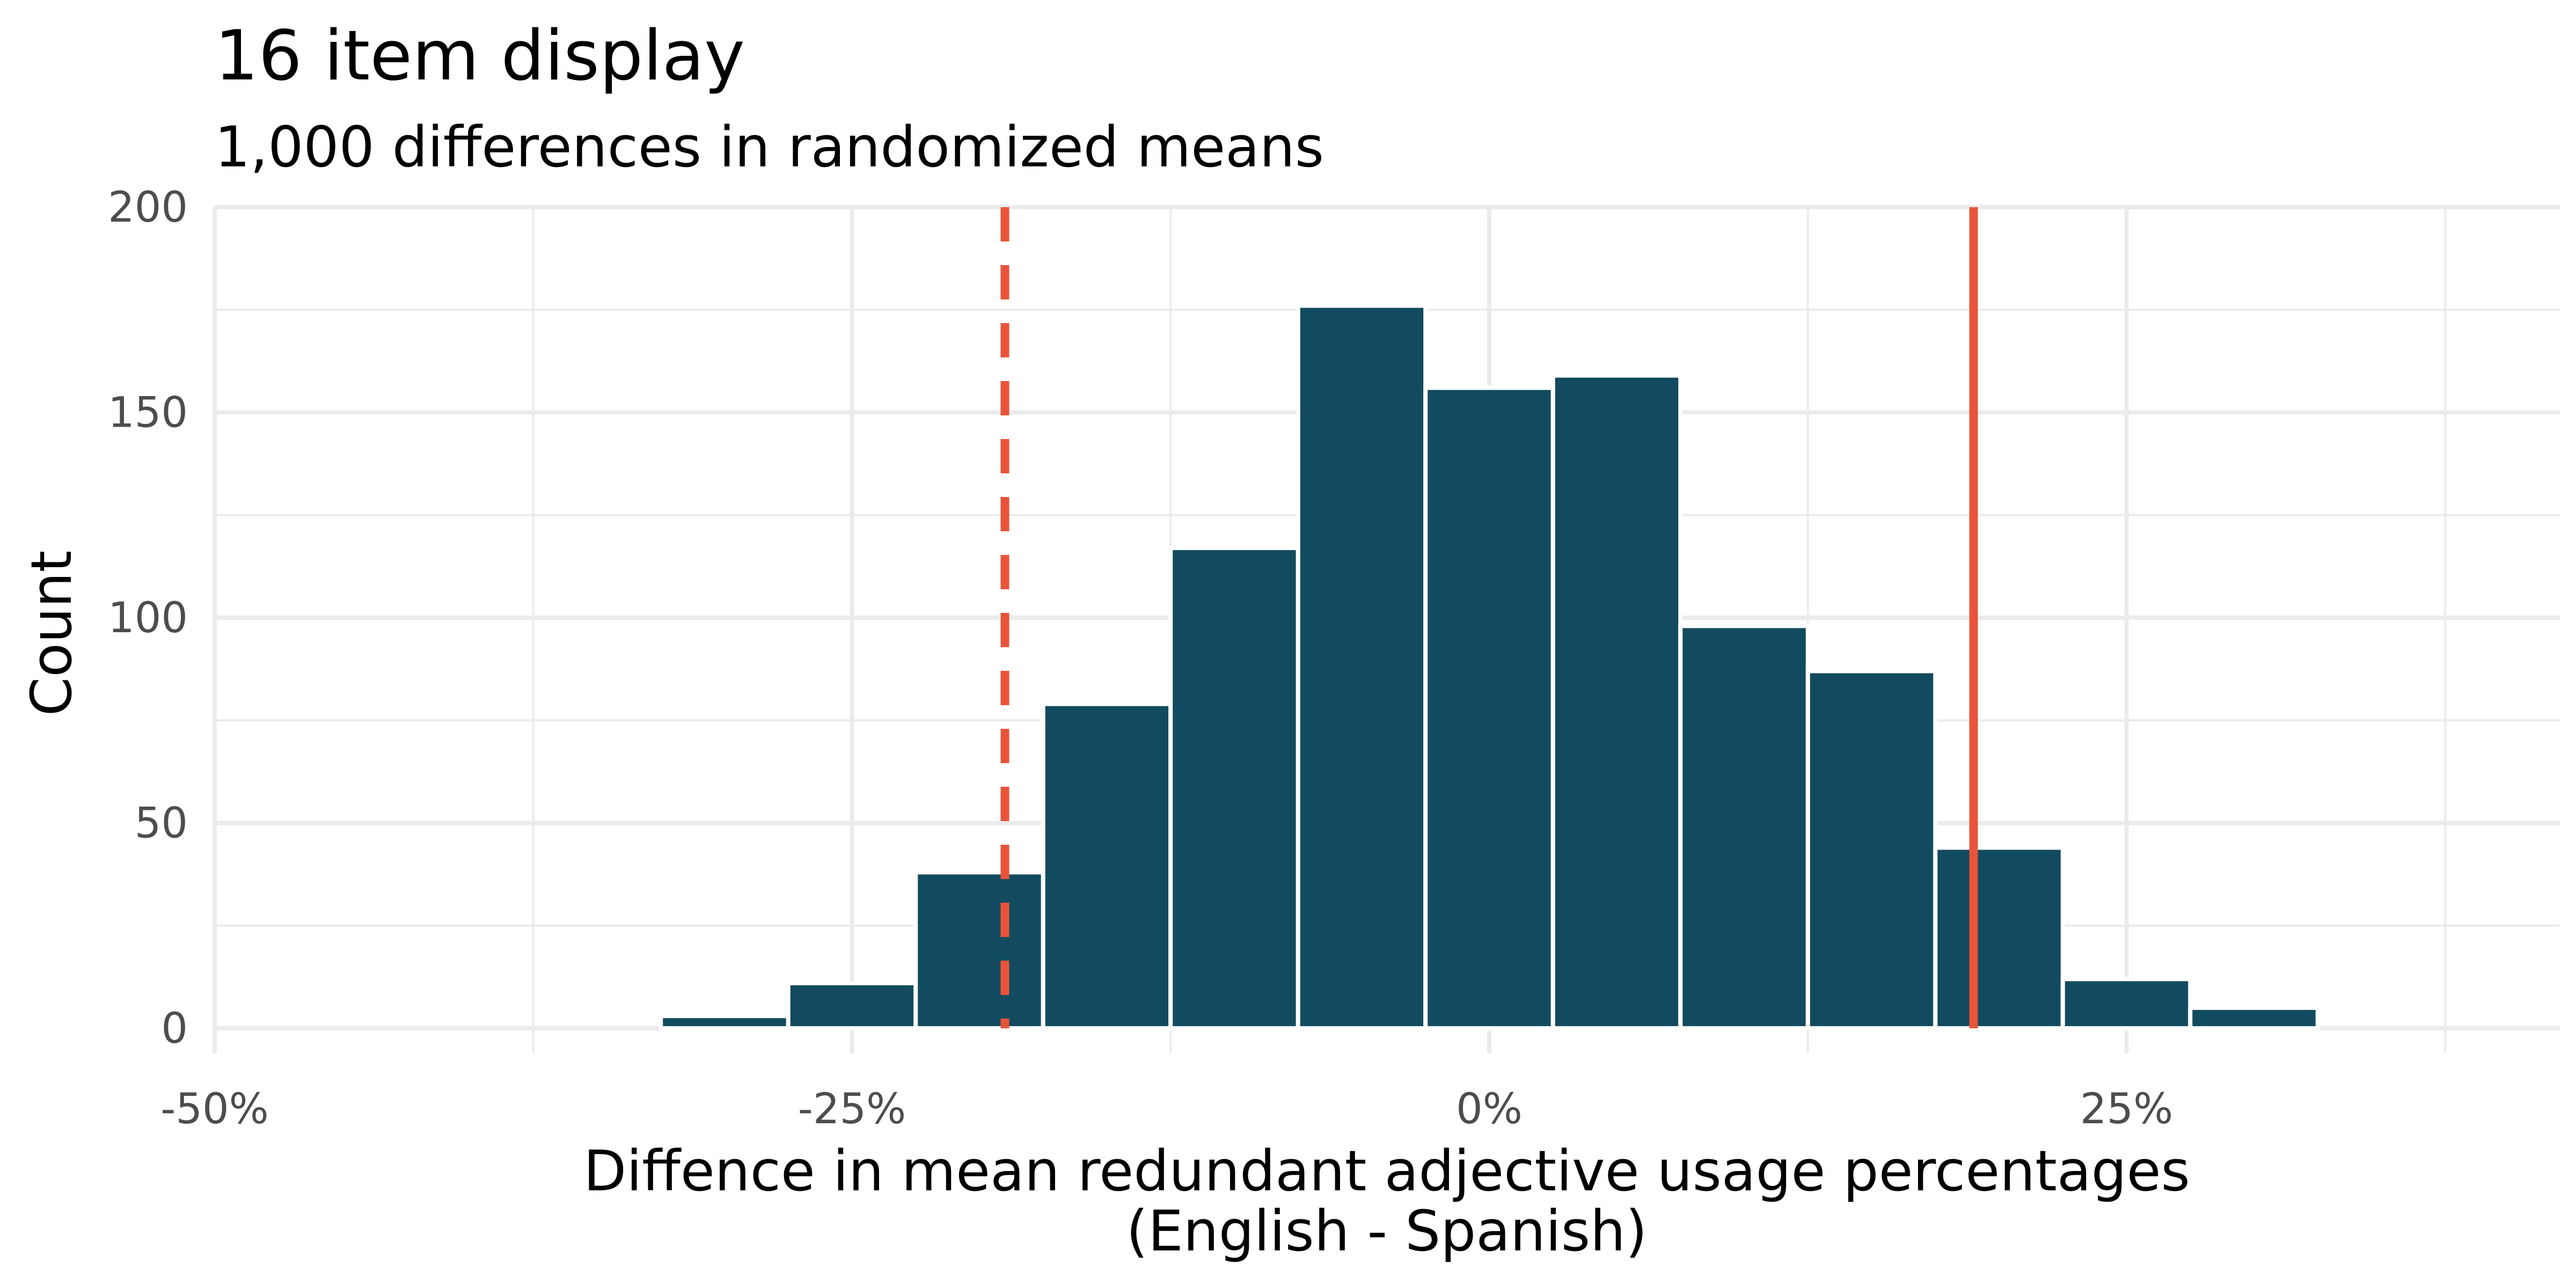 Image resolution: width=2576 pixels, height=1288 pixels. What do you see at coordinates (214, 1109) in the screenshot?
I see `x-tick-label: -50%` at bounding box center [214, 1109].